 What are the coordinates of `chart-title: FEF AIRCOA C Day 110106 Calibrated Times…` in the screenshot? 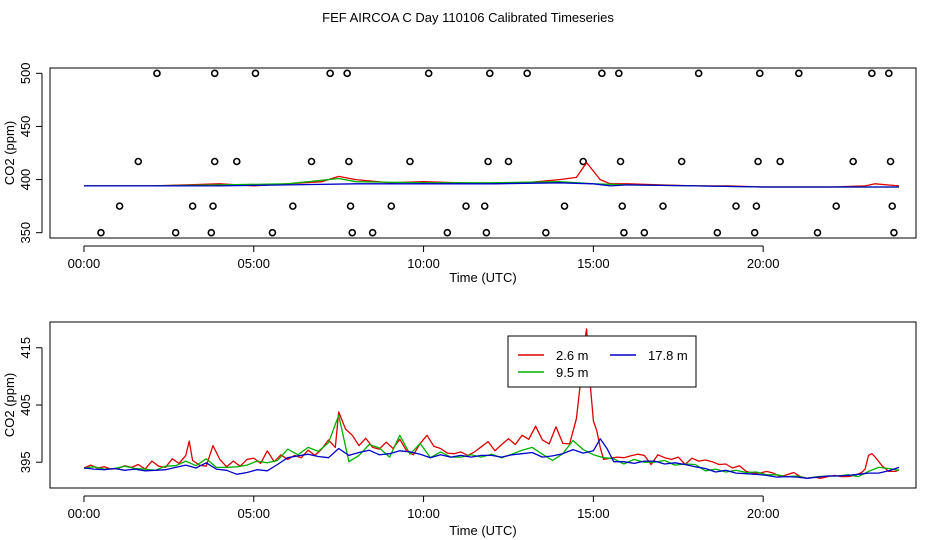 It's located at (468, 17).